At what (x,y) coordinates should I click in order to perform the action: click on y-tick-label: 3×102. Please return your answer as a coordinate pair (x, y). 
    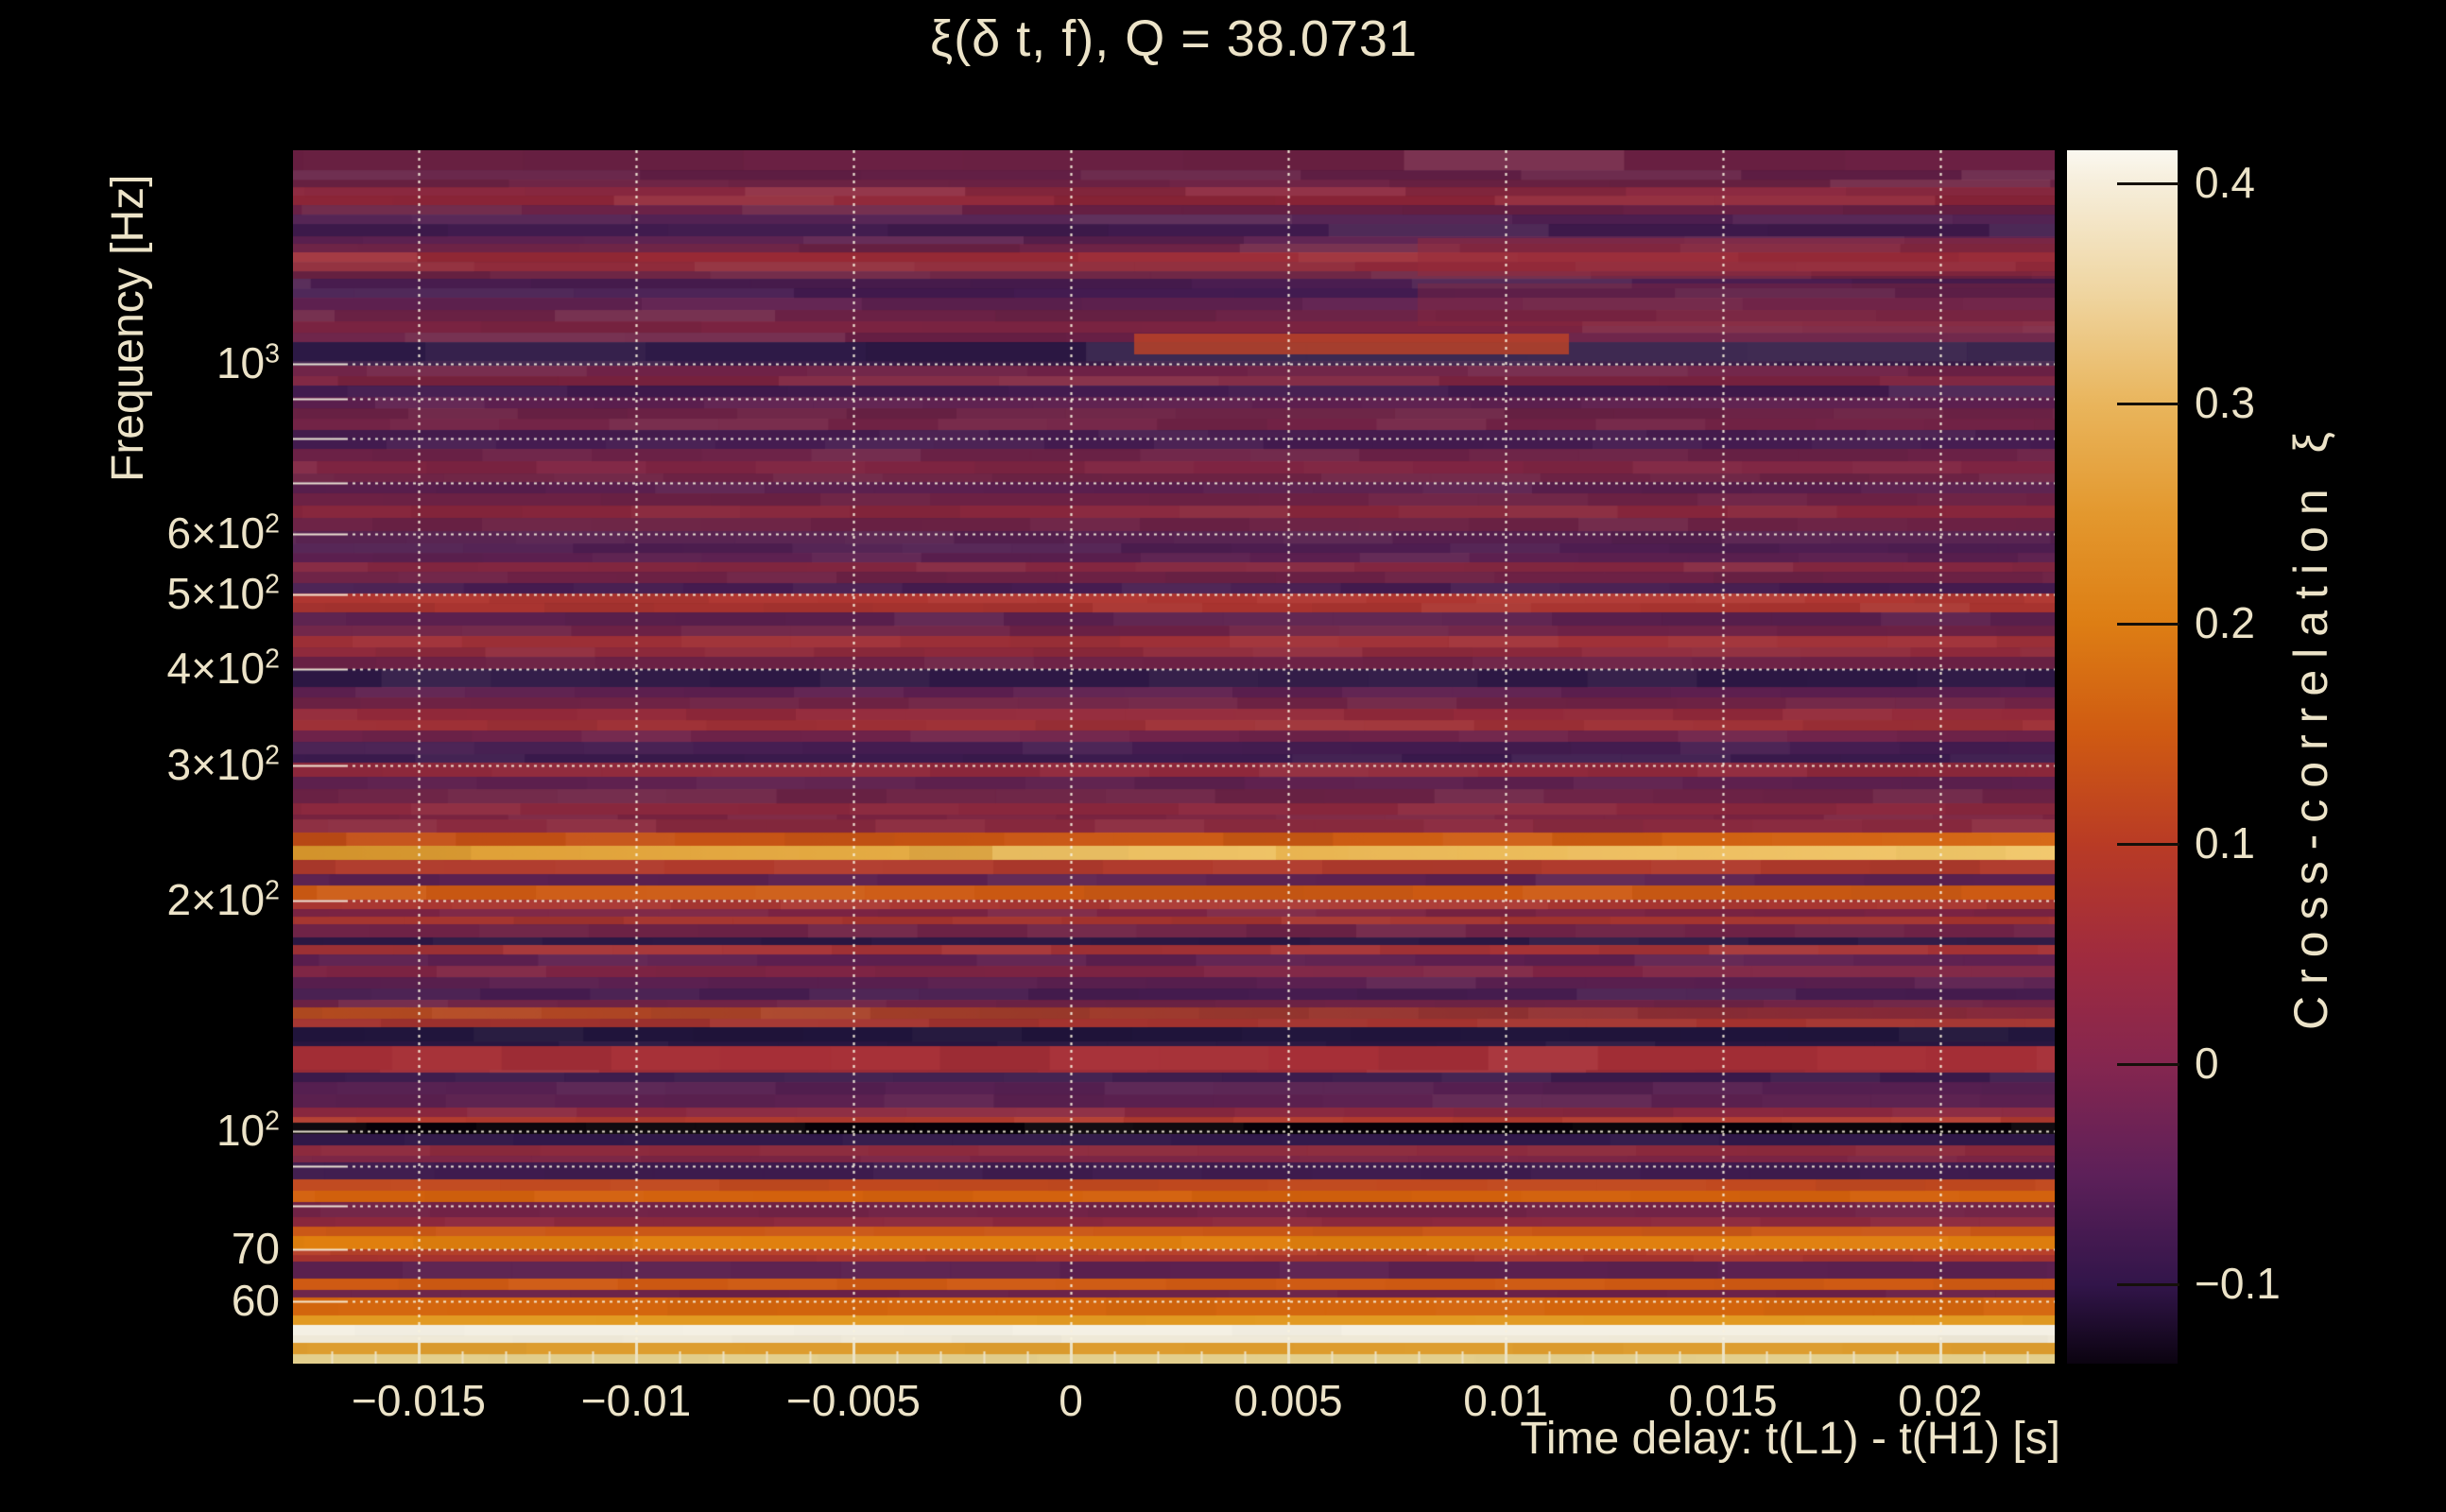
    Looking at the image, I should click on (223, 764).